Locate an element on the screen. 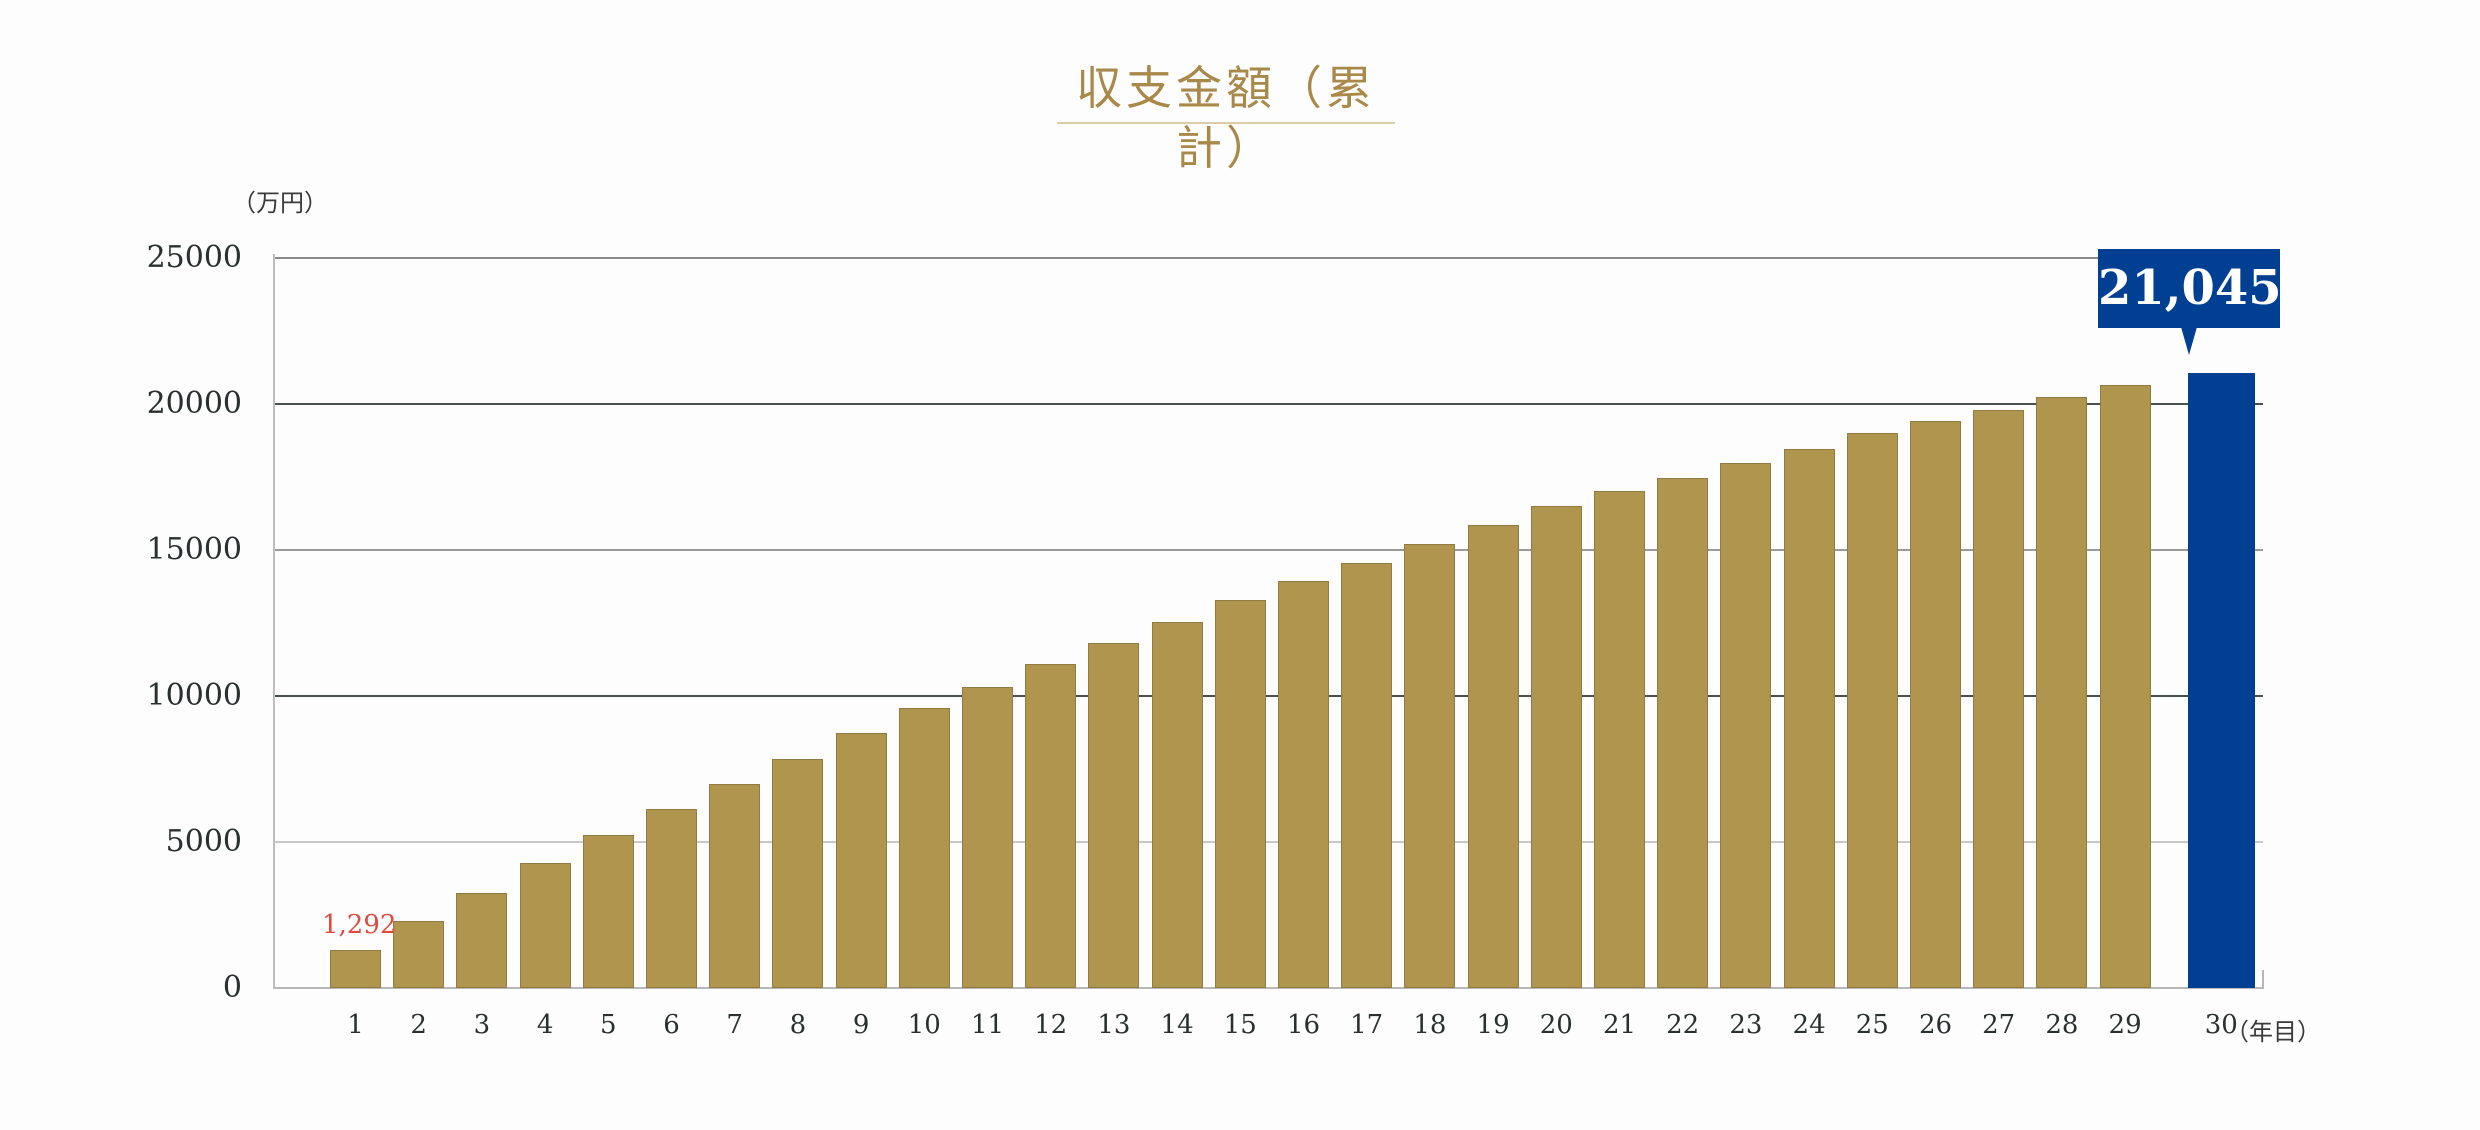 This screenshot has height=1130, width=2480. y-axis-unit: （万円） is located at coordinates (280, 203).